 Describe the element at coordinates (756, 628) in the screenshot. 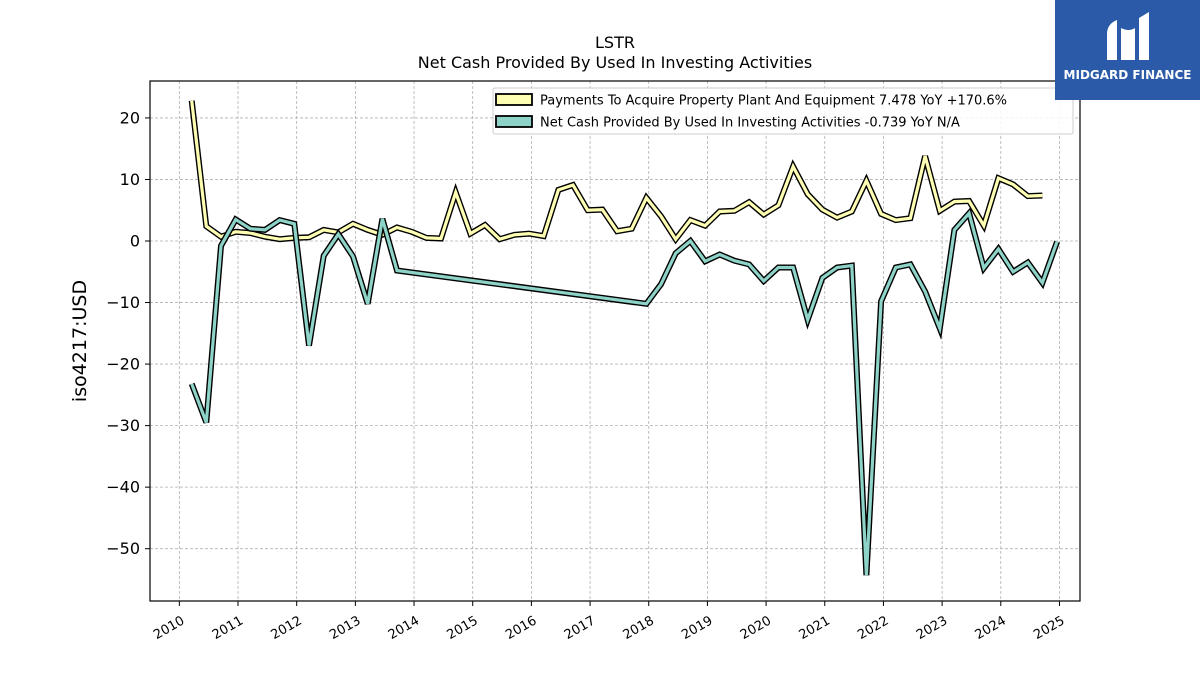

I see `x-tick-label: 2020` at that location.